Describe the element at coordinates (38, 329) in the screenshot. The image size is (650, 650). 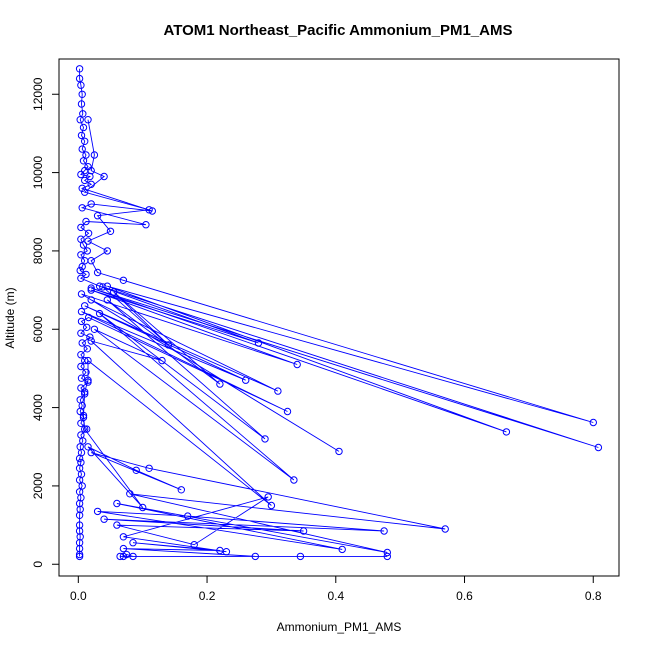
I see `y-tick-label: 6000` at that location.